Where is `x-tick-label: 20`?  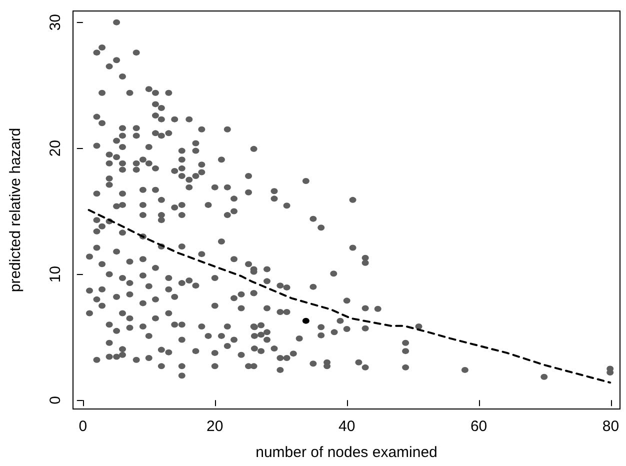
x-tick-label: 20 is located at coordinates (215, 426).